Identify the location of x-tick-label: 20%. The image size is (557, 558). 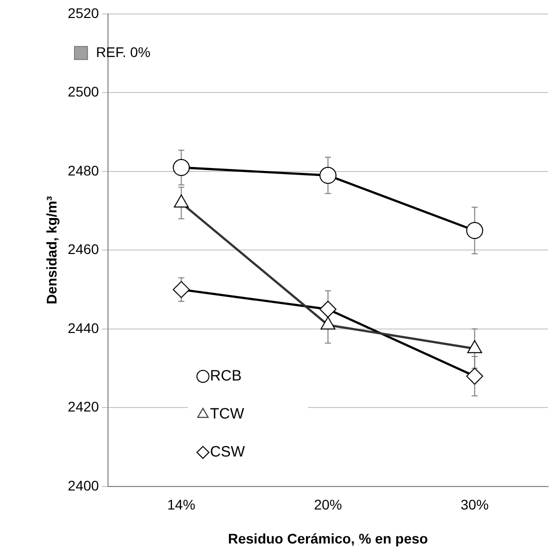
(328, 504).